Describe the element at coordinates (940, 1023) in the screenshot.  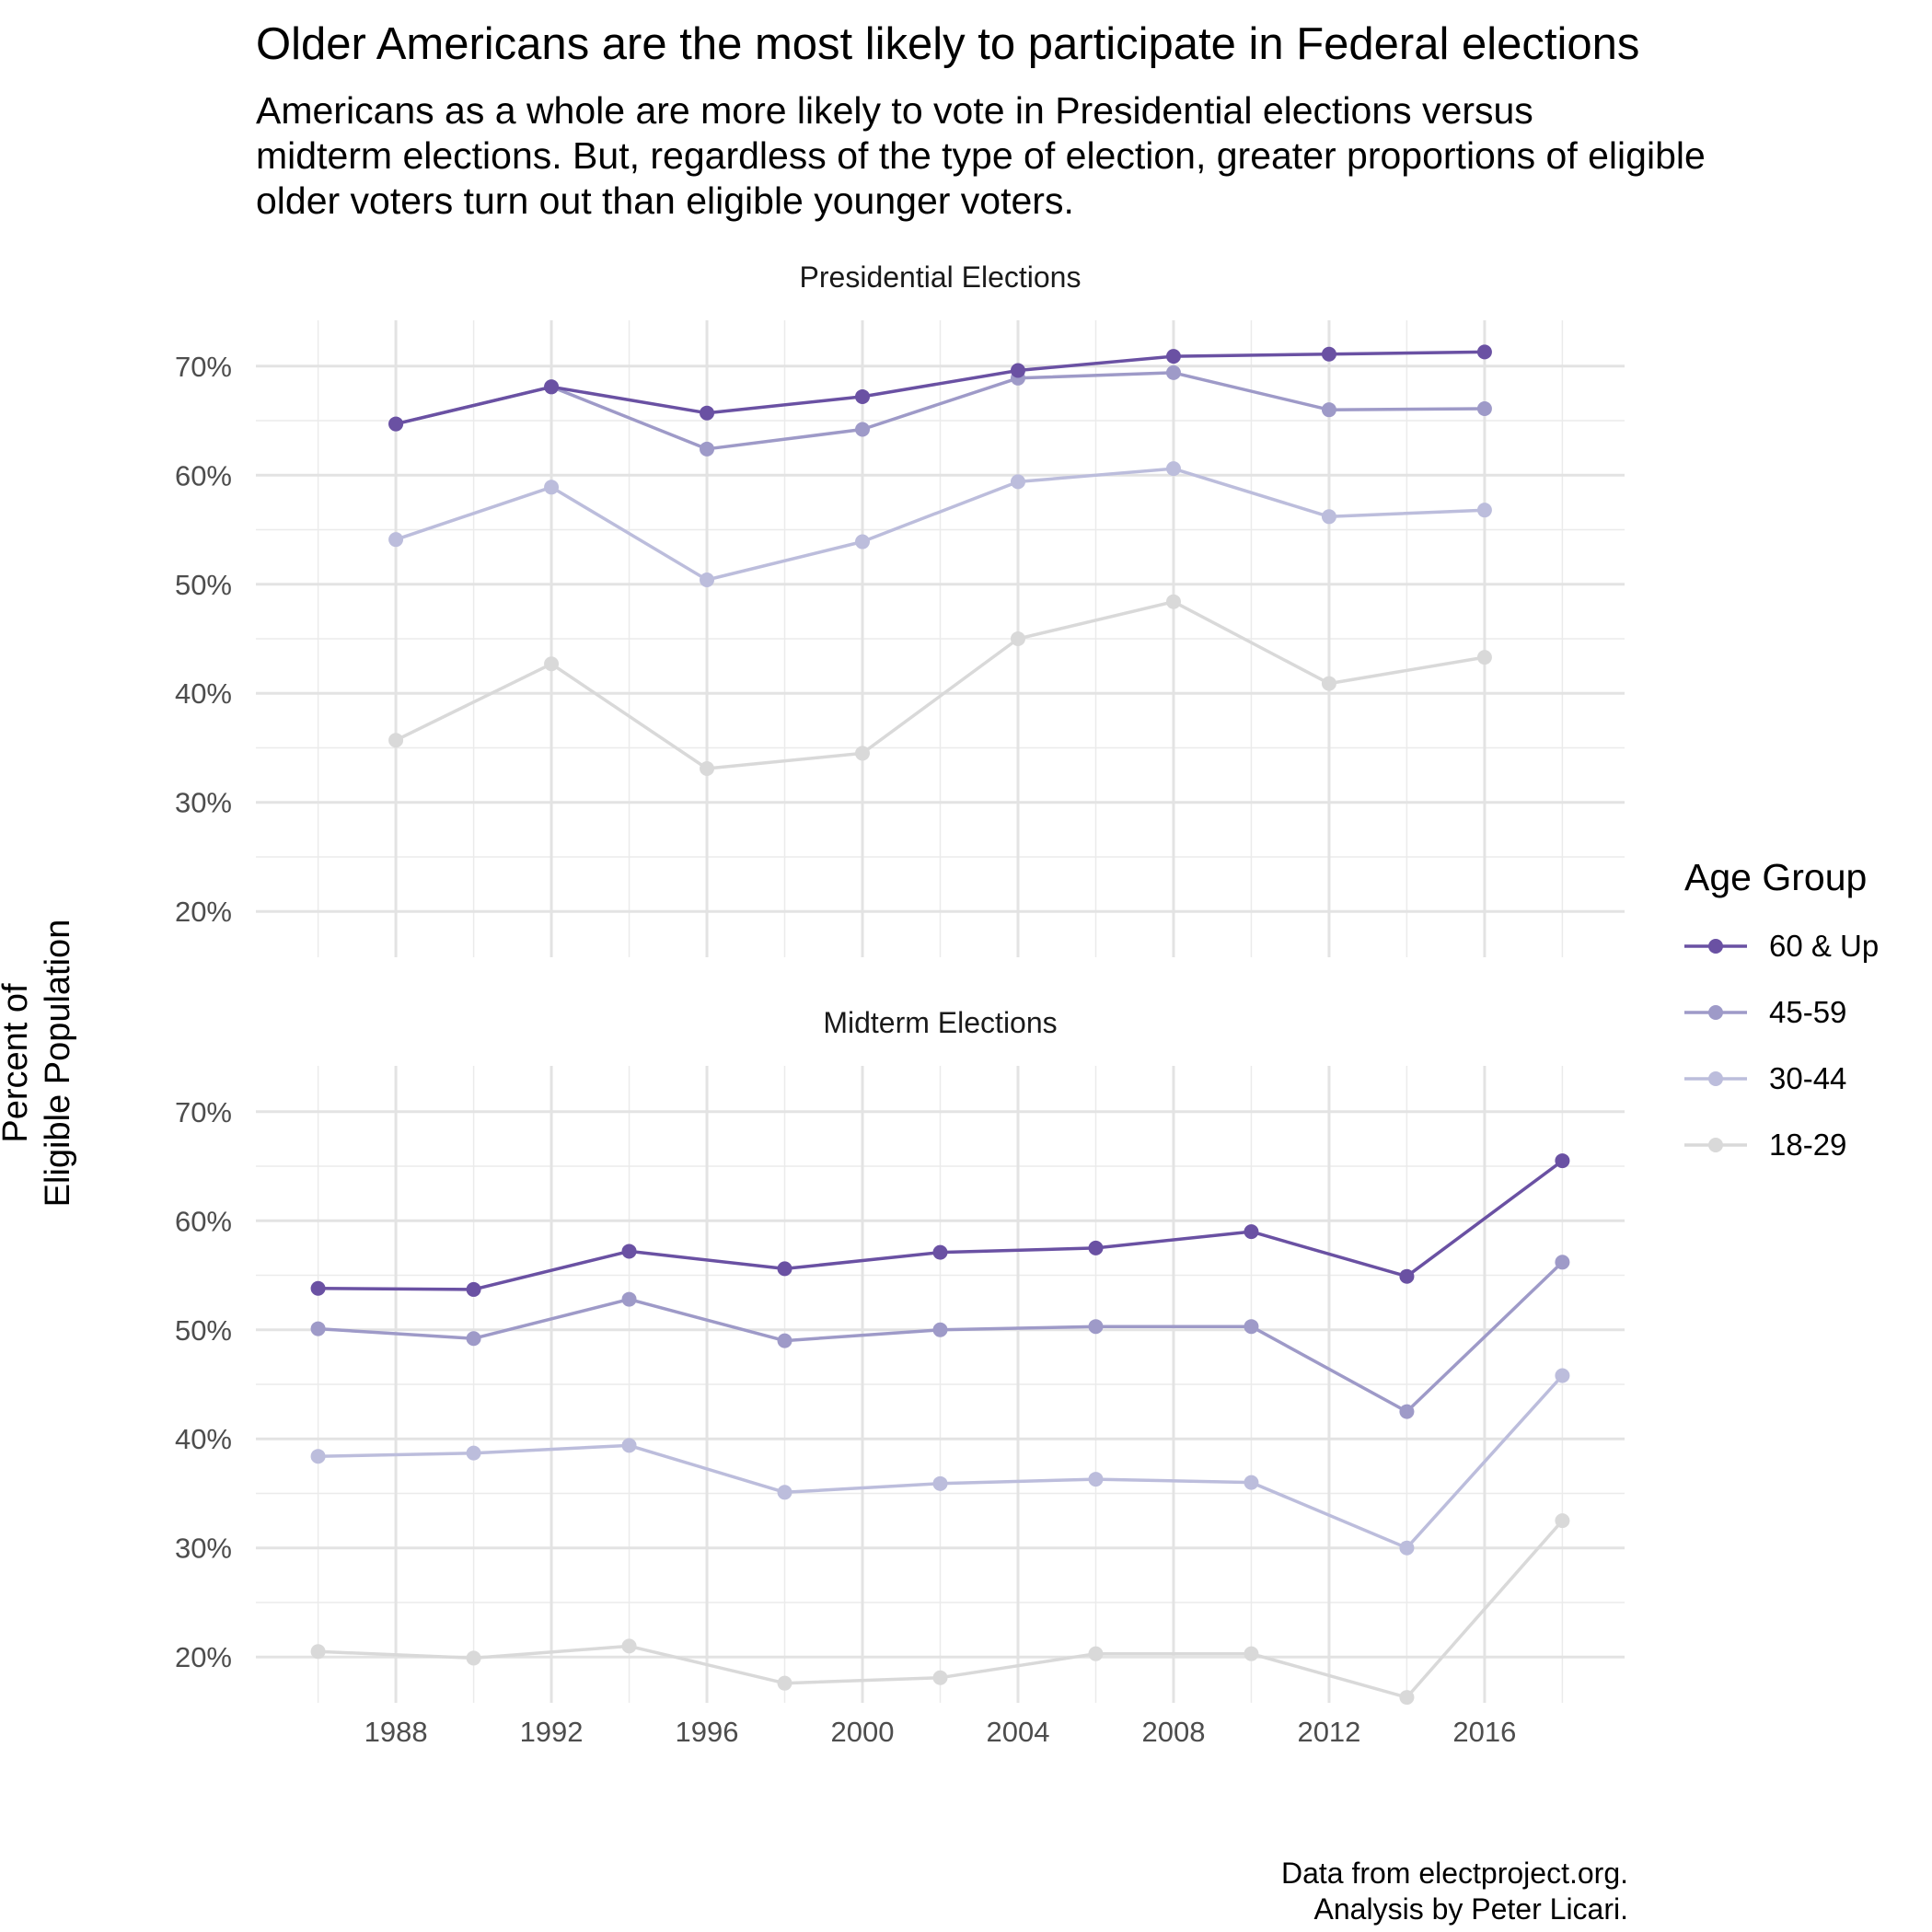
I see `facet-label: Midterm Elections` at that location.